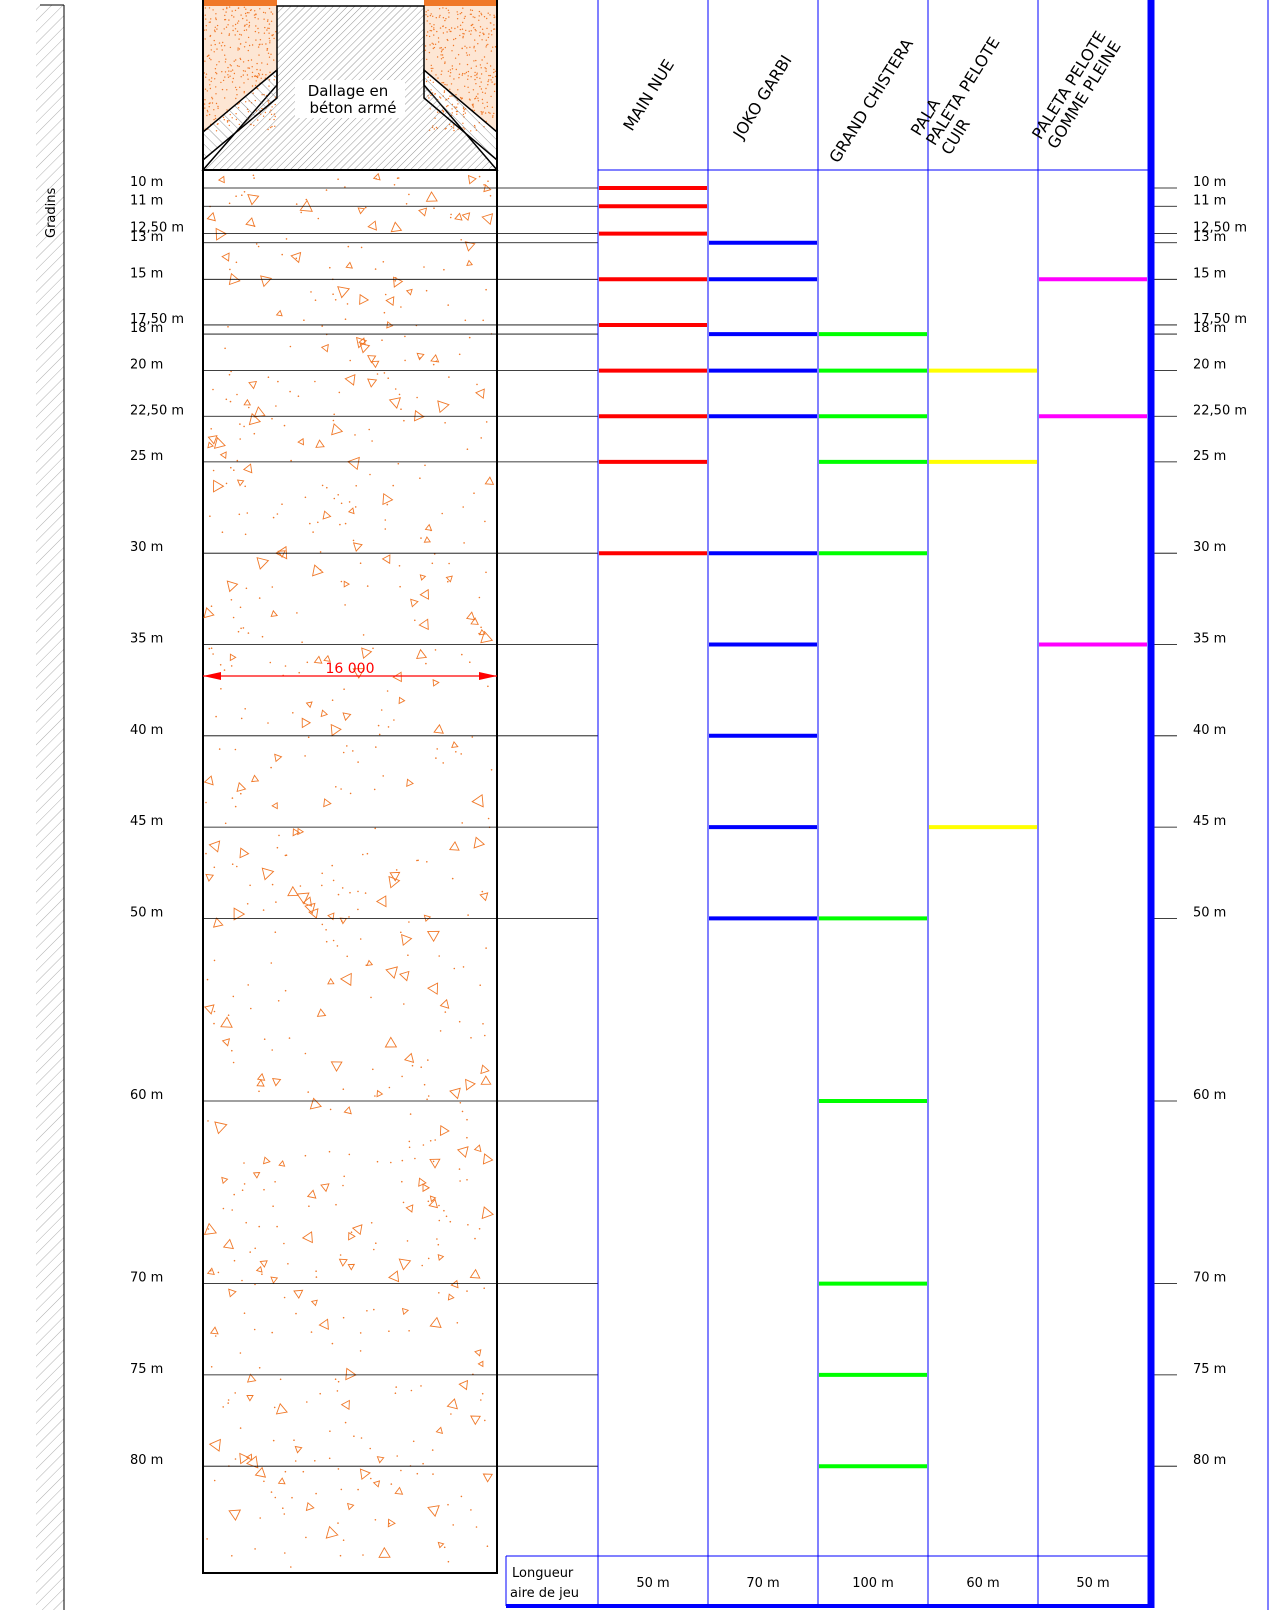  What do you see at coordinates (350, 670) in the screenshot?
I see `width-dimension: 16 000` at bounding box center [350, 670].